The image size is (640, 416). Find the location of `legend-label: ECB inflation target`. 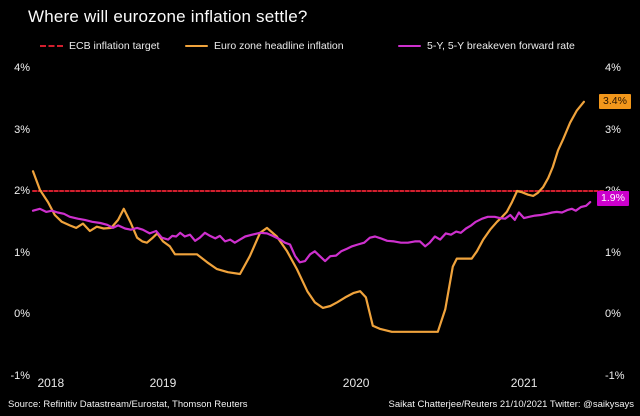

legend-label: ECB inflation target is located at coordinates (114, 46).